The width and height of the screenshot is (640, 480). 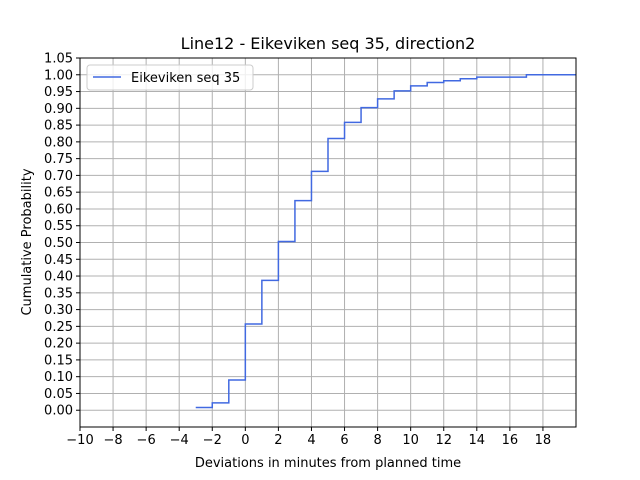 What do you see at coordinates (79, 440) in the screenshot?
I see `x-tick-label: −10` at bounding box center [79, 440].